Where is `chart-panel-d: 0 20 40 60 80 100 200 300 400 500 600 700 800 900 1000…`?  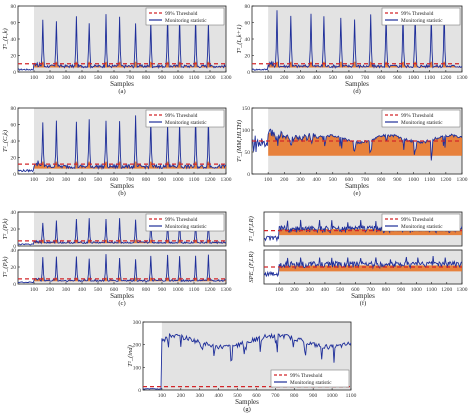 chart-panel-d: 0 20 40 60 80 100 200 300 400 500 600 700 800 900 1000… is located at coordinates (352, 49).